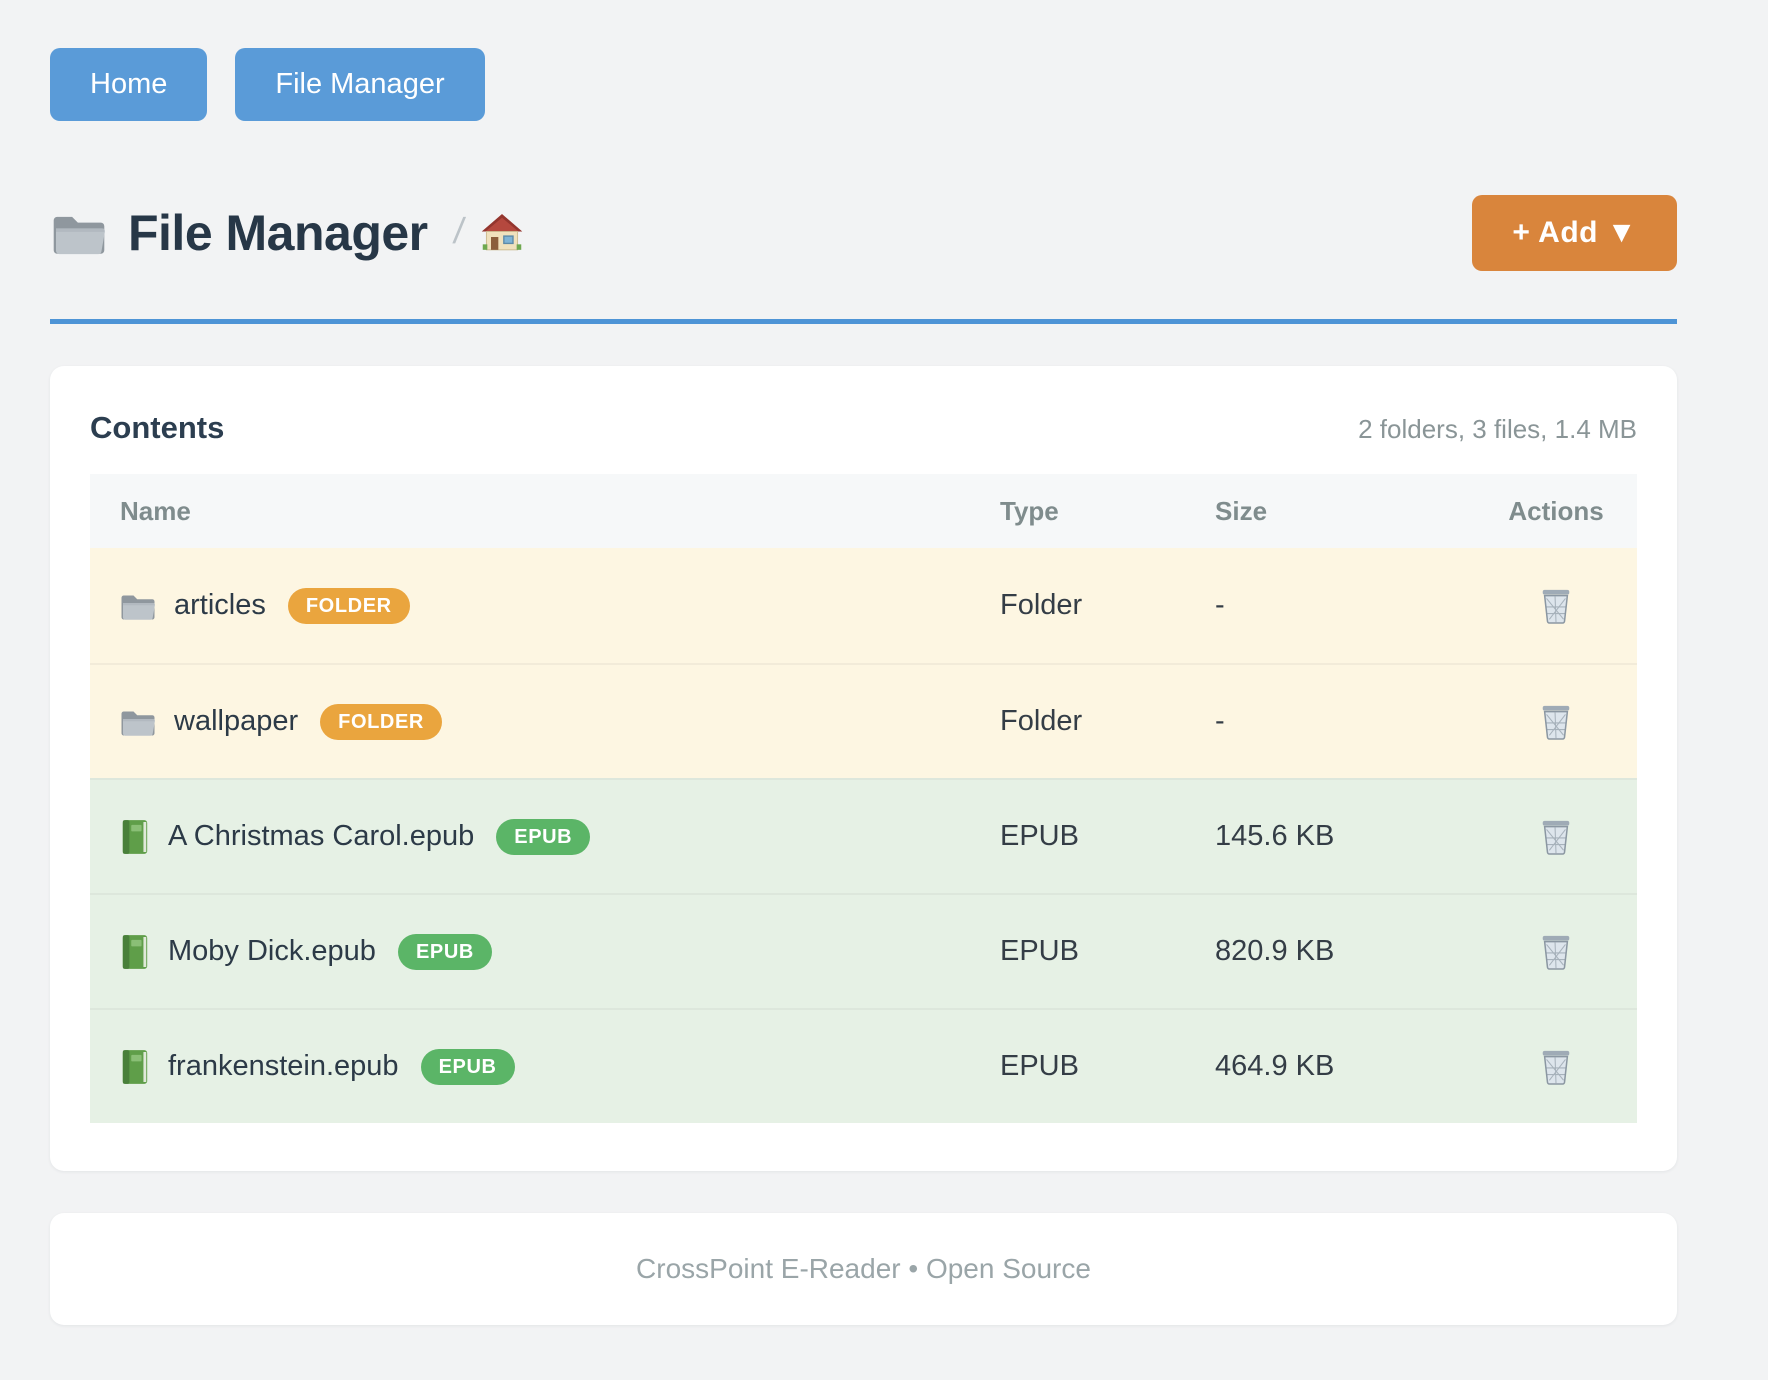 This screenshot has height=1380, width=1768. Describe the element at coordinates (1241, 510) in the screenshot. I see `column-header-size: Size` at that location.